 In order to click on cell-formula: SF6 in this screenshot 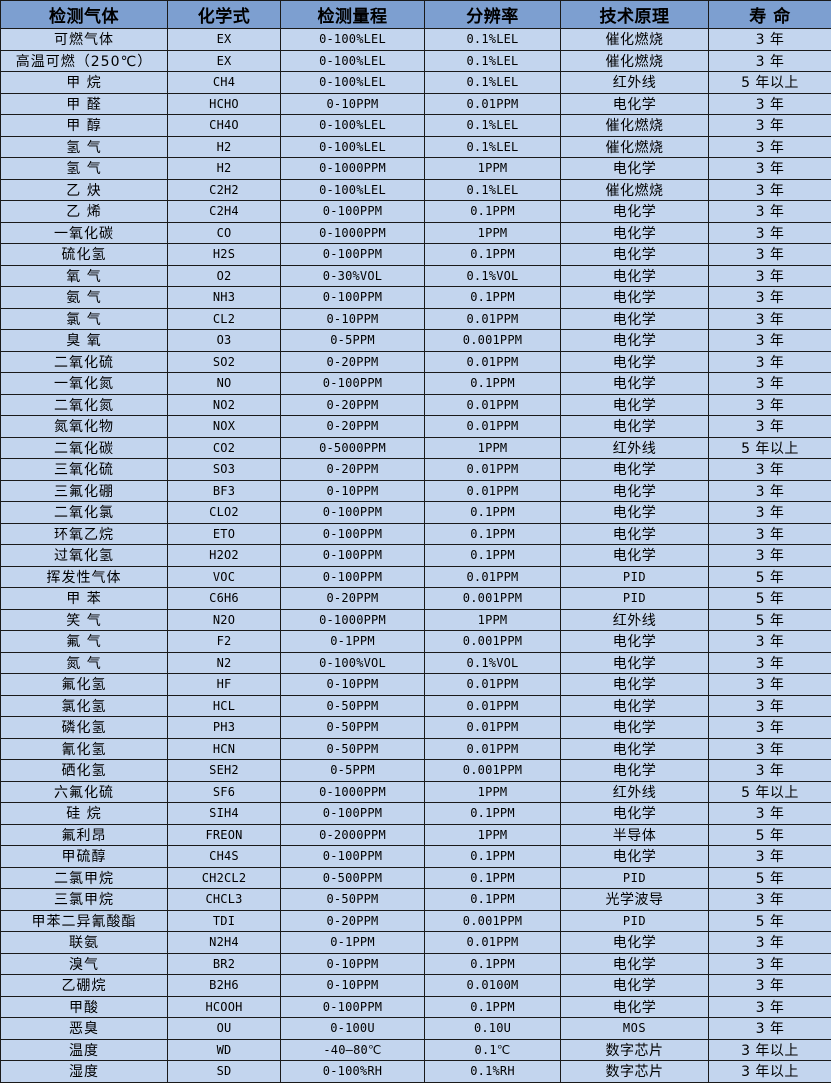, I will do `click(224, 792)`.